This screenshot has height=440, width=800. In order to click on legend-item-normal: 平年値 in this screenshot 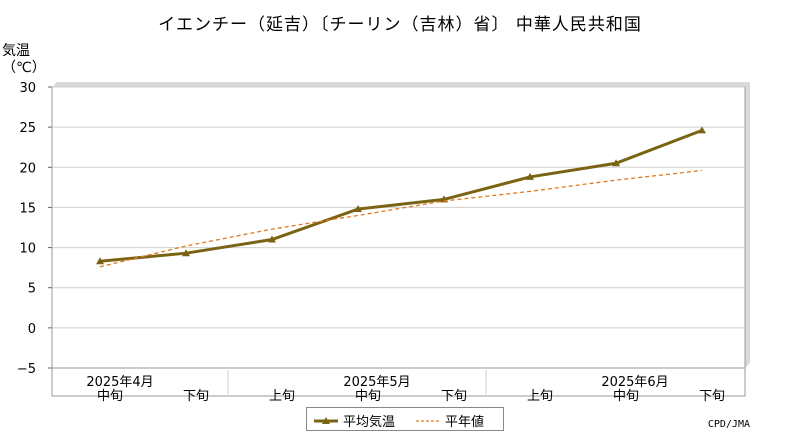, I will do `click(449, 420)`.